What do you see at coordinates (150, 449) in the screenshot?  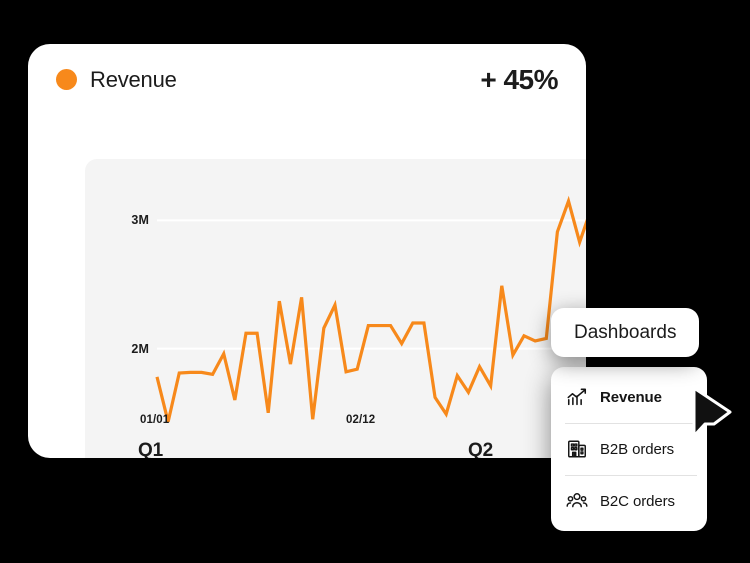 I see `quarter-label: Q1` at bounding box center [150, 449].